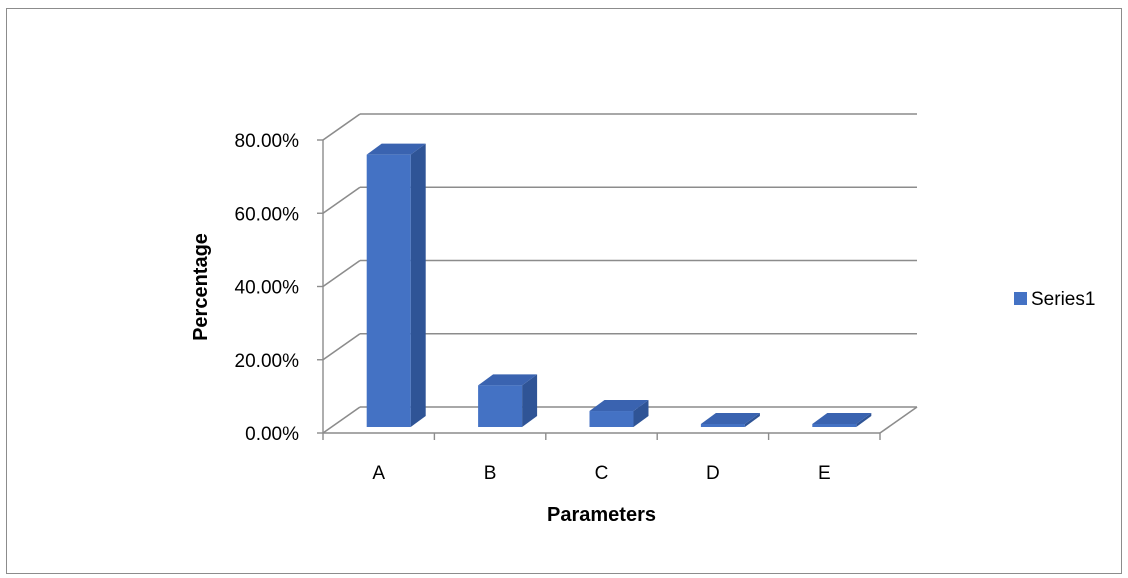 The image size is (1128, 578). What do you see at coordinates (201, 287) in the screenshot?
I see `y-axis-title: Percentage` at bounding box center [201, 287].